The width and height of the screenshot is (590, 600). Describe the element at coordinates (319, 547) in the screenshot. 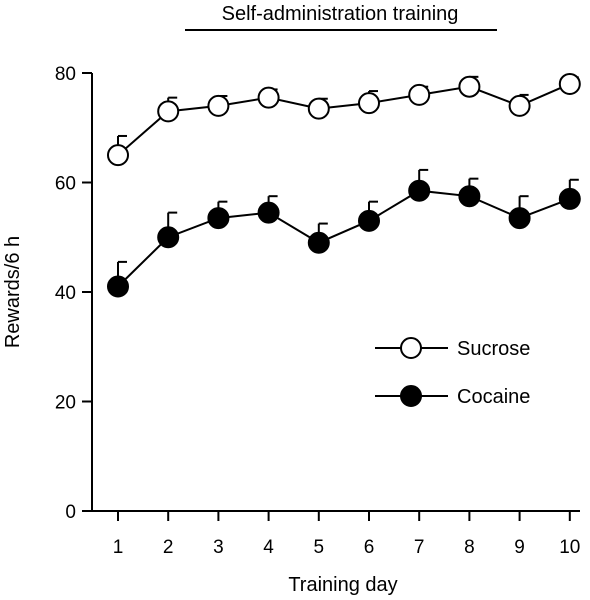

I see `x-tick-label: 5` at that location.